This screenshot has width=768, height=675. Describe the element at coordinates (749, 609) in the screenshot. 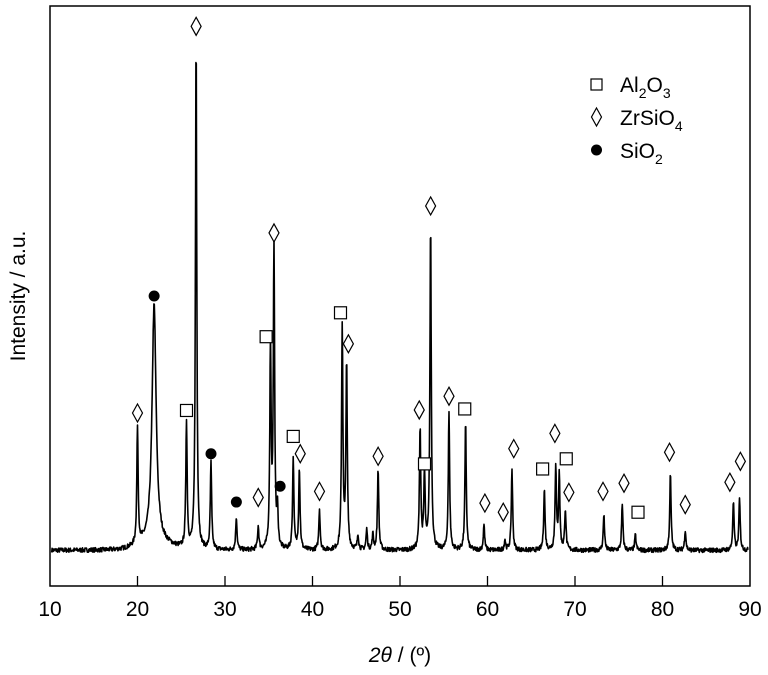

I see `x-tick-label: 90` at that location.